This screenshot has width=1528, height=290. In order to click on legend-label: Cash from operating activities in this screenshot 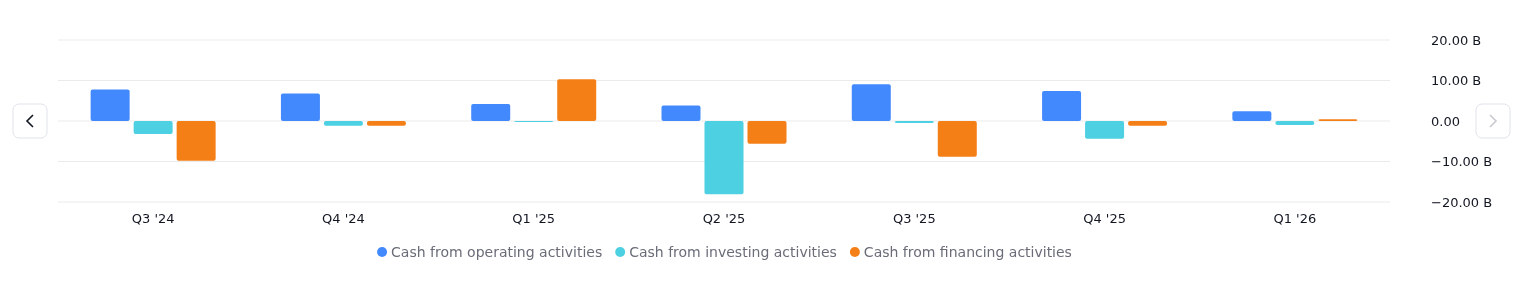, I will do `click(497, 252)`.